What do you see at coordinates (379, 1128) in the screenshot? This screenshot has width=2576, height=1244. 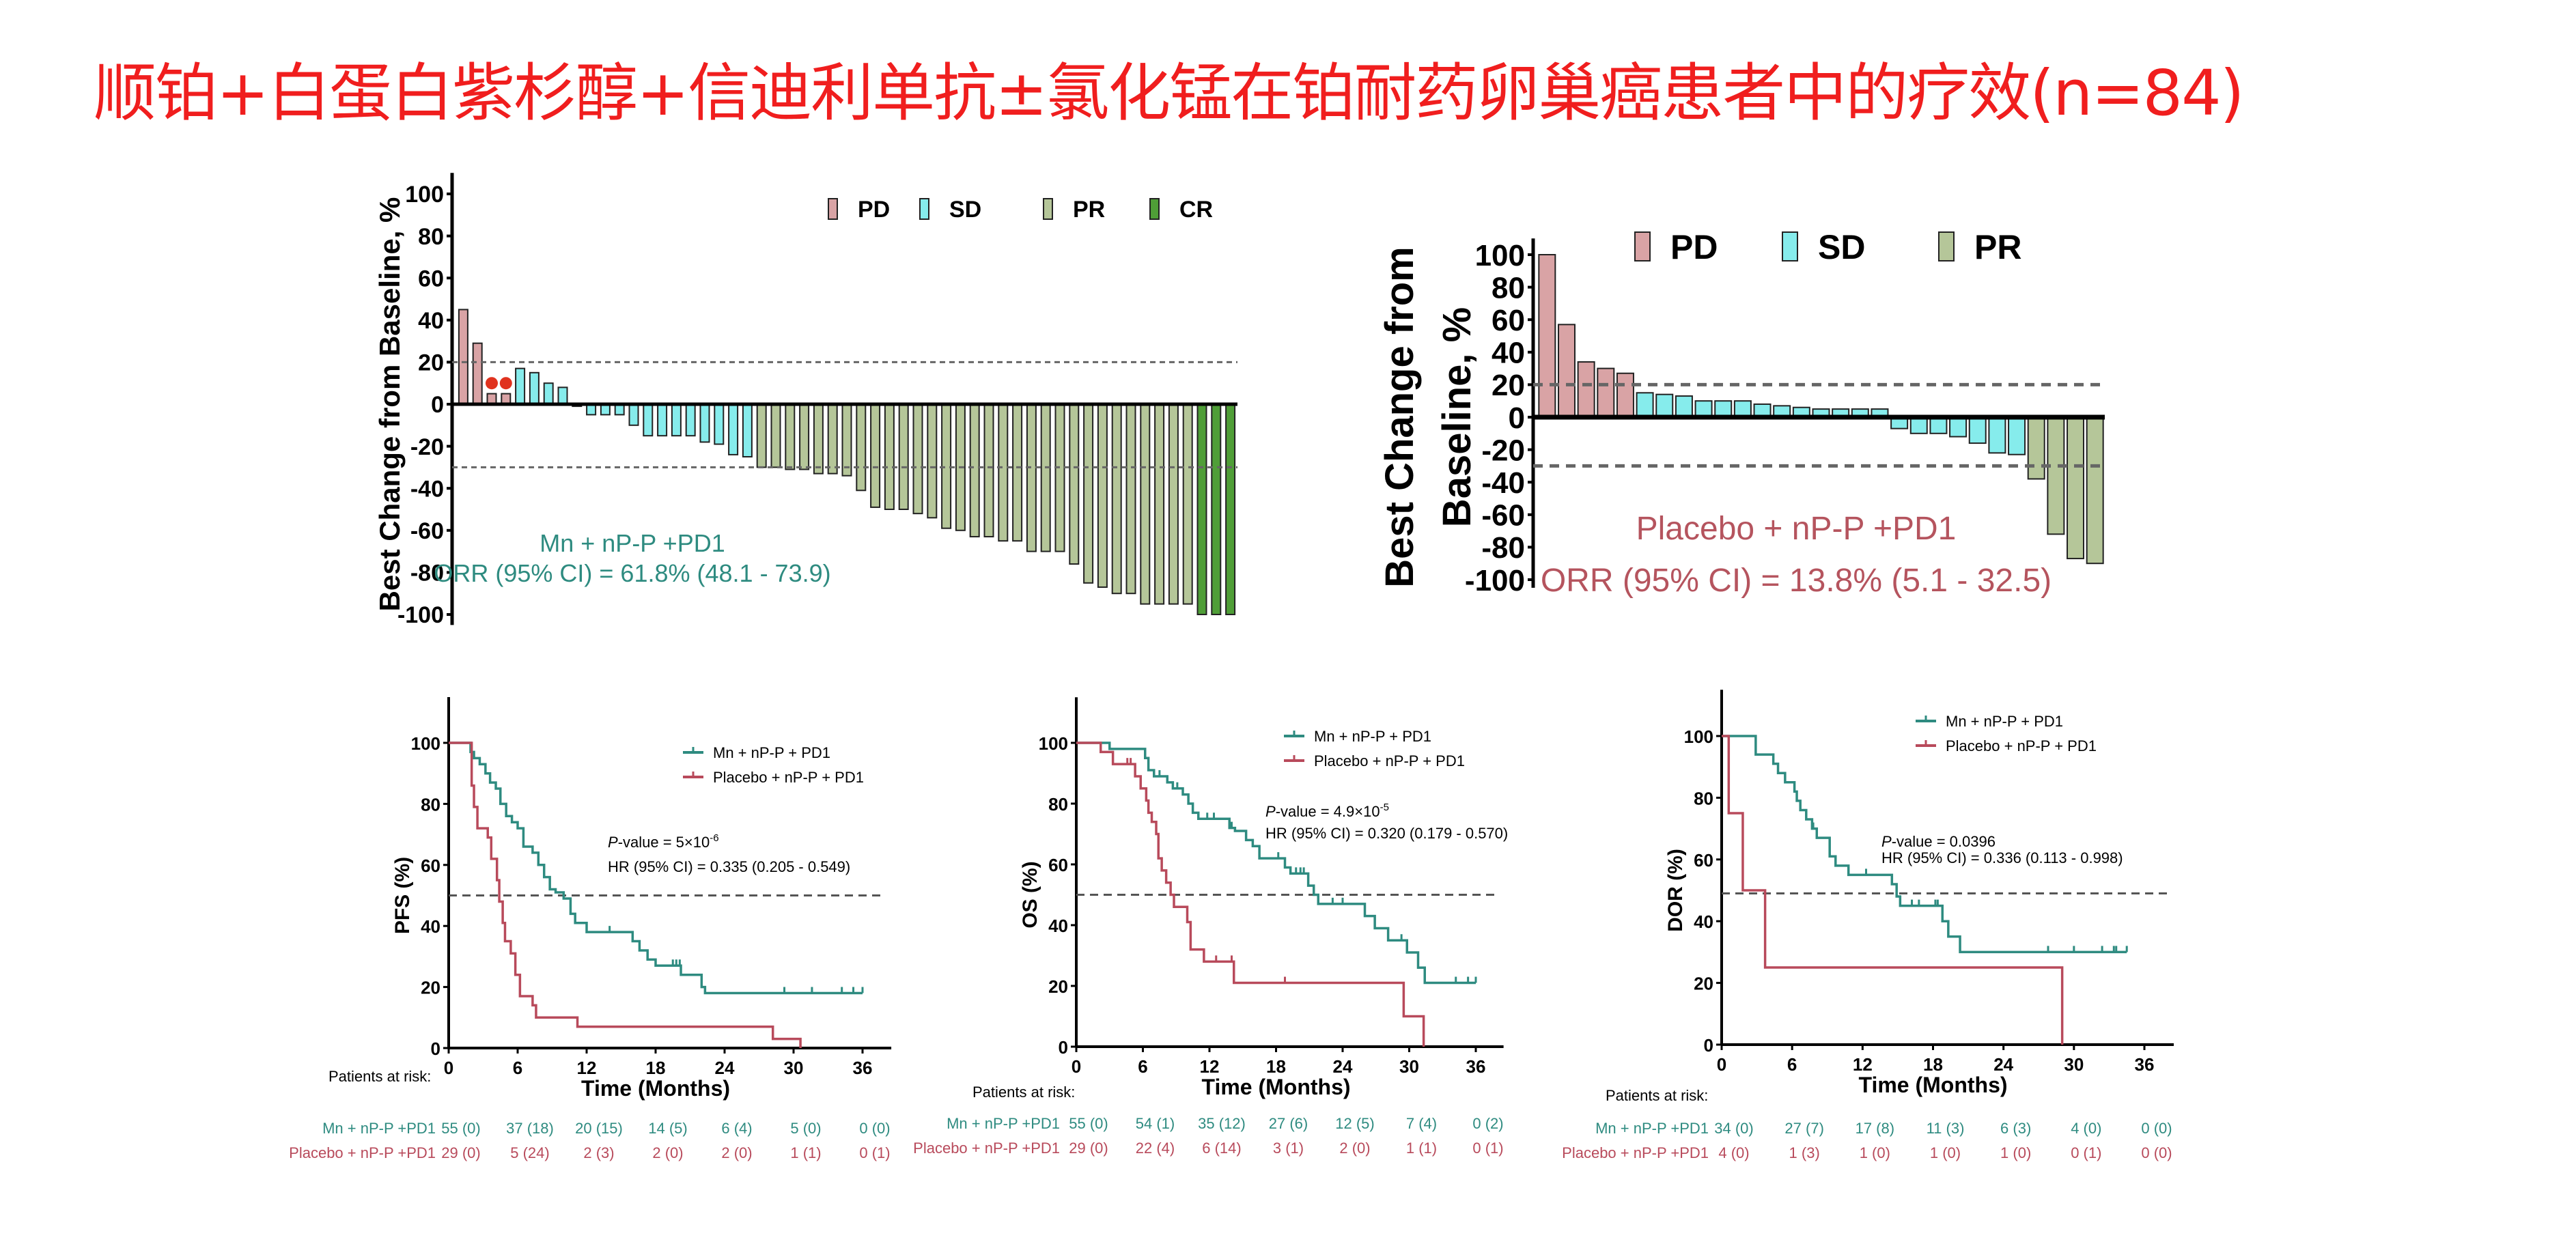 I see `risk-row-label: Mn + nP-P +PD1` at bounding box center [379, 1128].